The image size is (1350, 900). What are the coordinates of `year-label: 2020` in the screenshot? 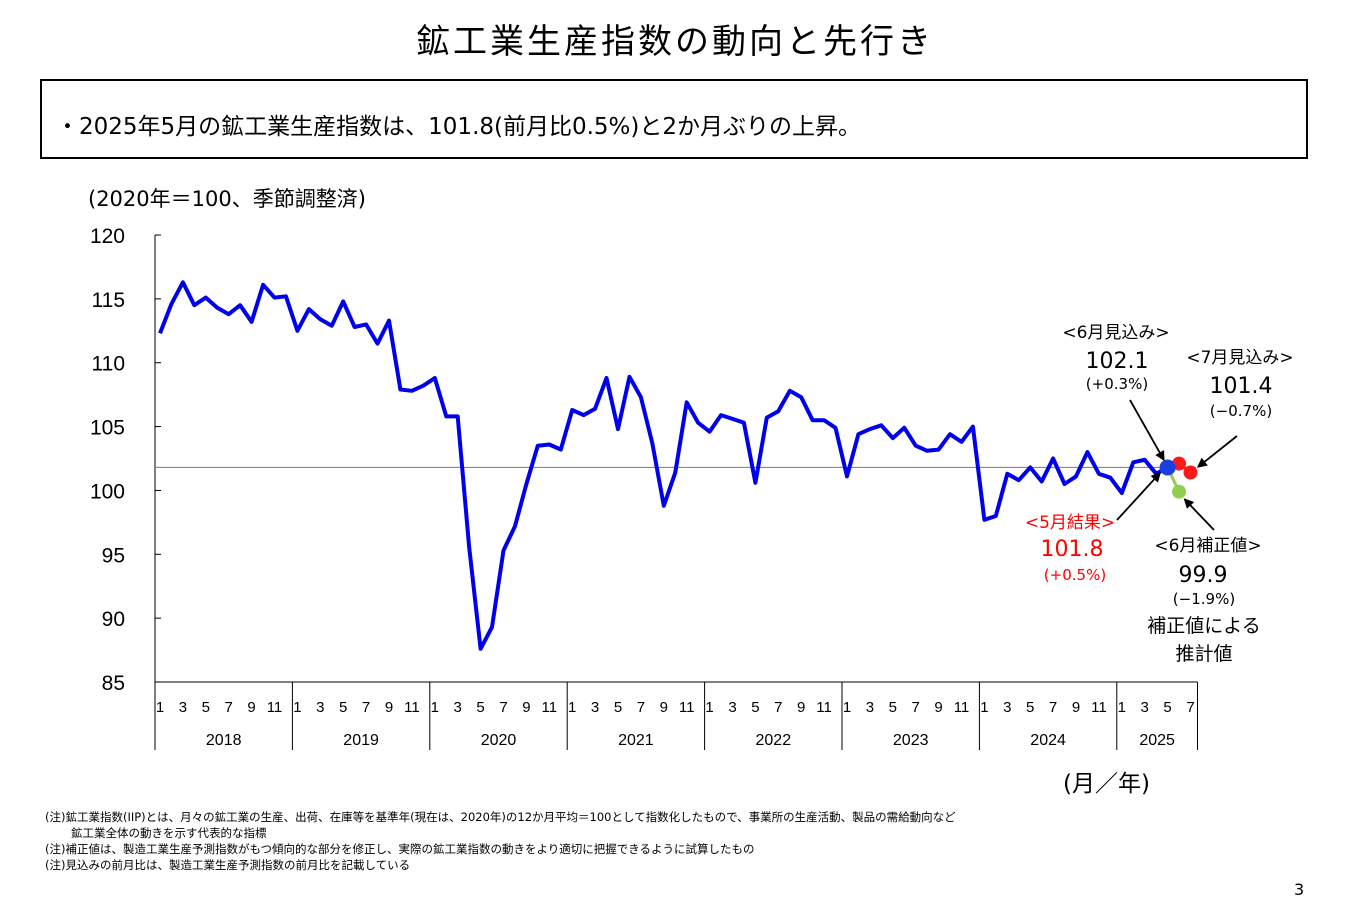 It's located at (499, 740).